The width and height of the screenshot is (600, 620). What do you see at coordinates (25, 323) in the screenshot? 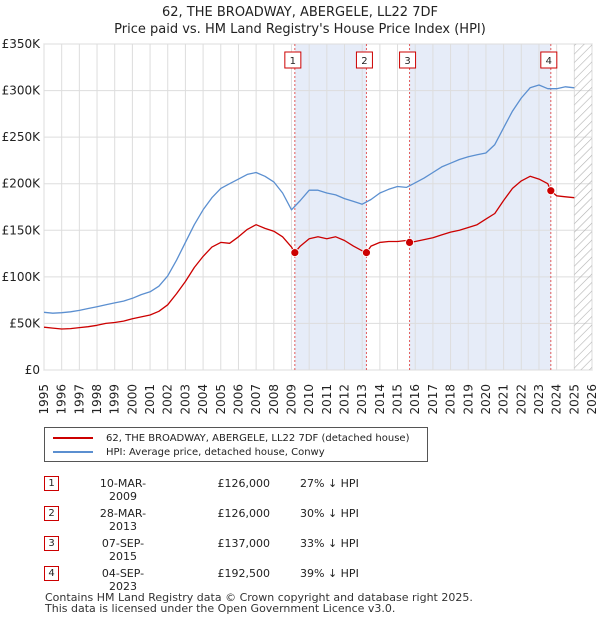
I see `y-tick-label: £50K` at bounding box center [25, 323].